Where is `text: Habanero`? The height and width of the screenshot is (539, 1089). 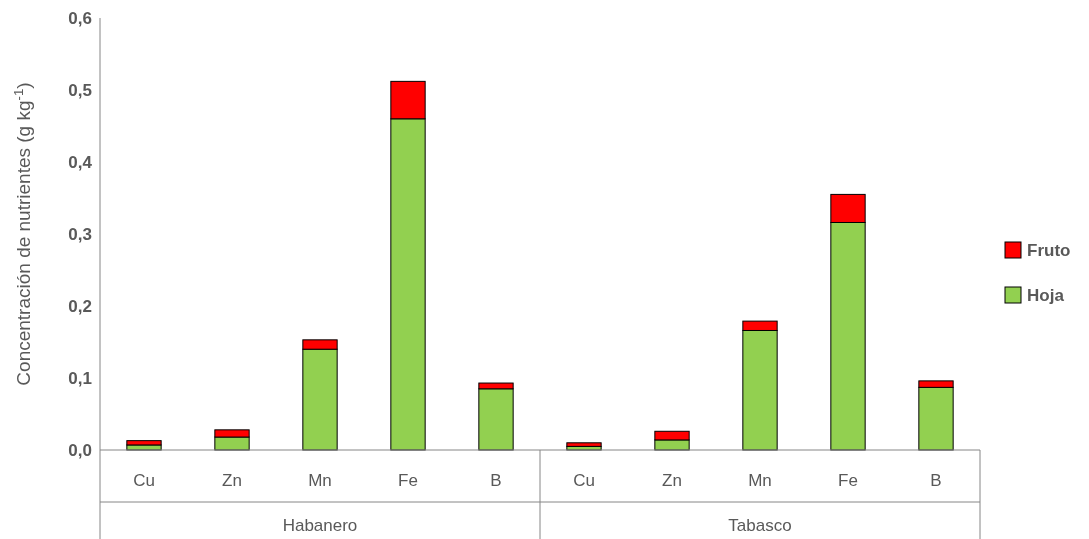
text: Habanero is located at coordinates (320, 525).